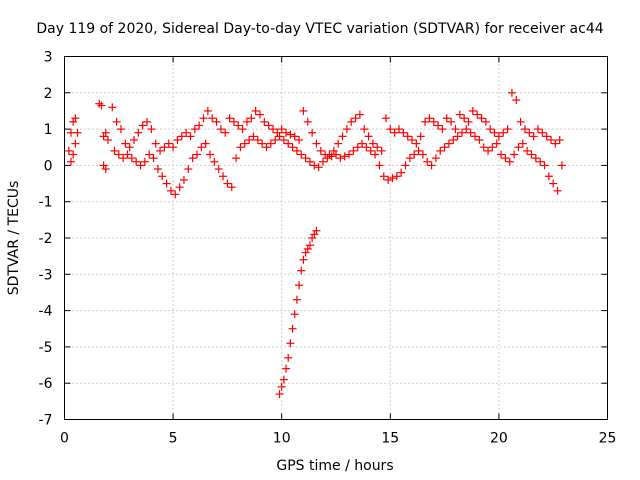  Describe the element at coordinates (46, 203) in the screenshot. I see `y-tick-label: -1` at that location.